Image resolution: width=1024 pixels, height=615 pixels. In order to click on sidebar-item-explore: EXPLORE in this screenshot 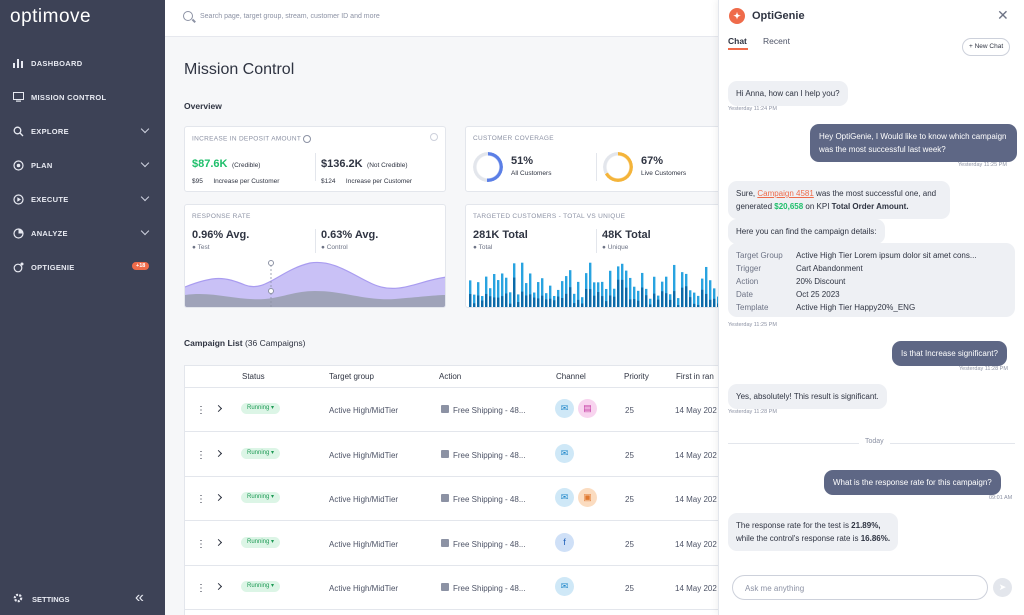, I will do `click(82, 131)`.